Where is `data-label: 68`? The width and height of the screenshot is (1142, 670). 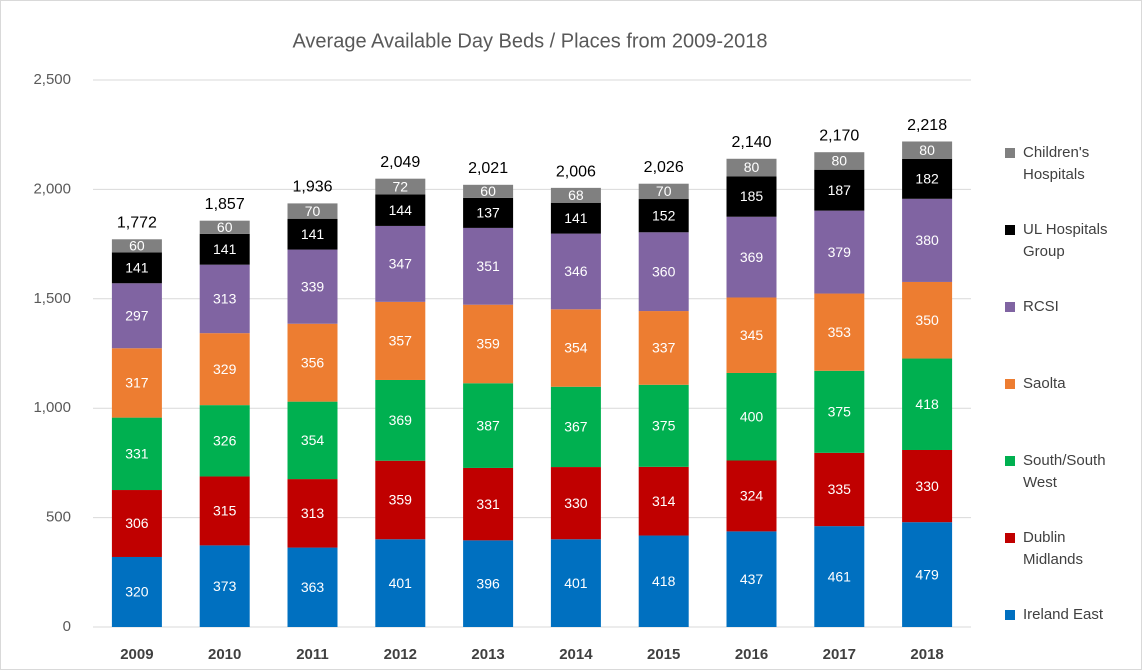 data-label: 68 is located at coordinates (576, 195).